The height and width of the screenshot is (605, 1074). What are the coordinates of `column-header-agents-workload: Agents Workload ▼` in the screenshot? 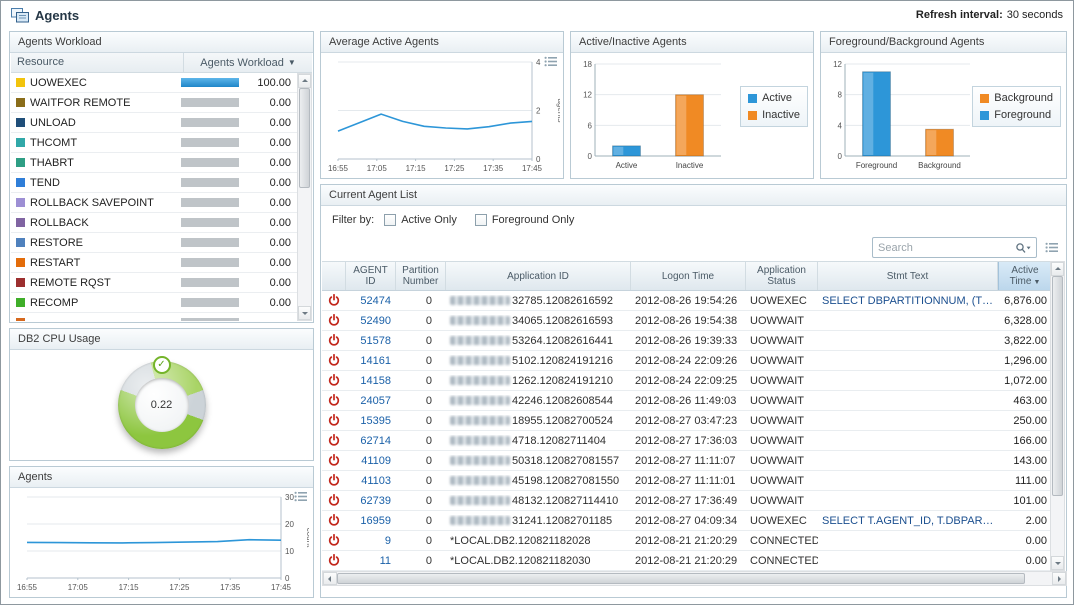 It's located at (248, 62).